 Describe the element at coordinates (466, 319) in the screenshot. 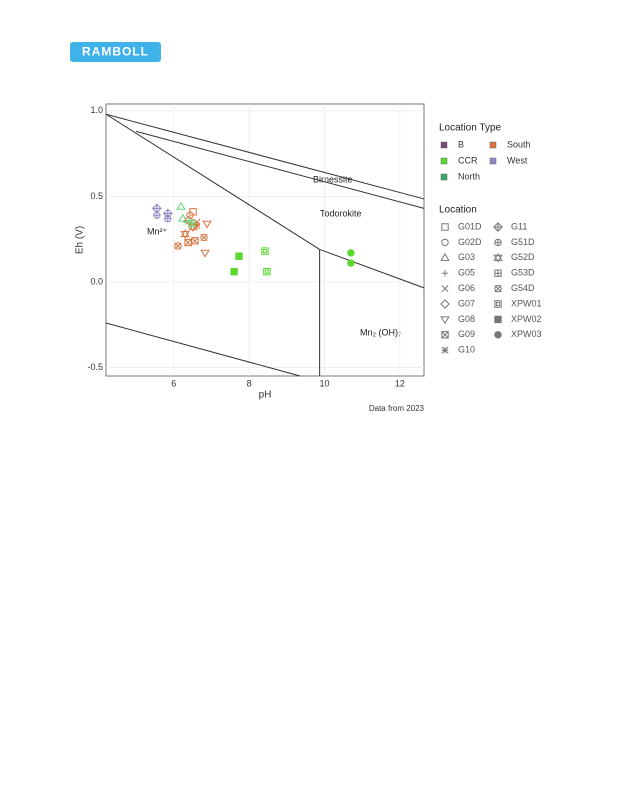

I see `legend-label: G08` at that location.